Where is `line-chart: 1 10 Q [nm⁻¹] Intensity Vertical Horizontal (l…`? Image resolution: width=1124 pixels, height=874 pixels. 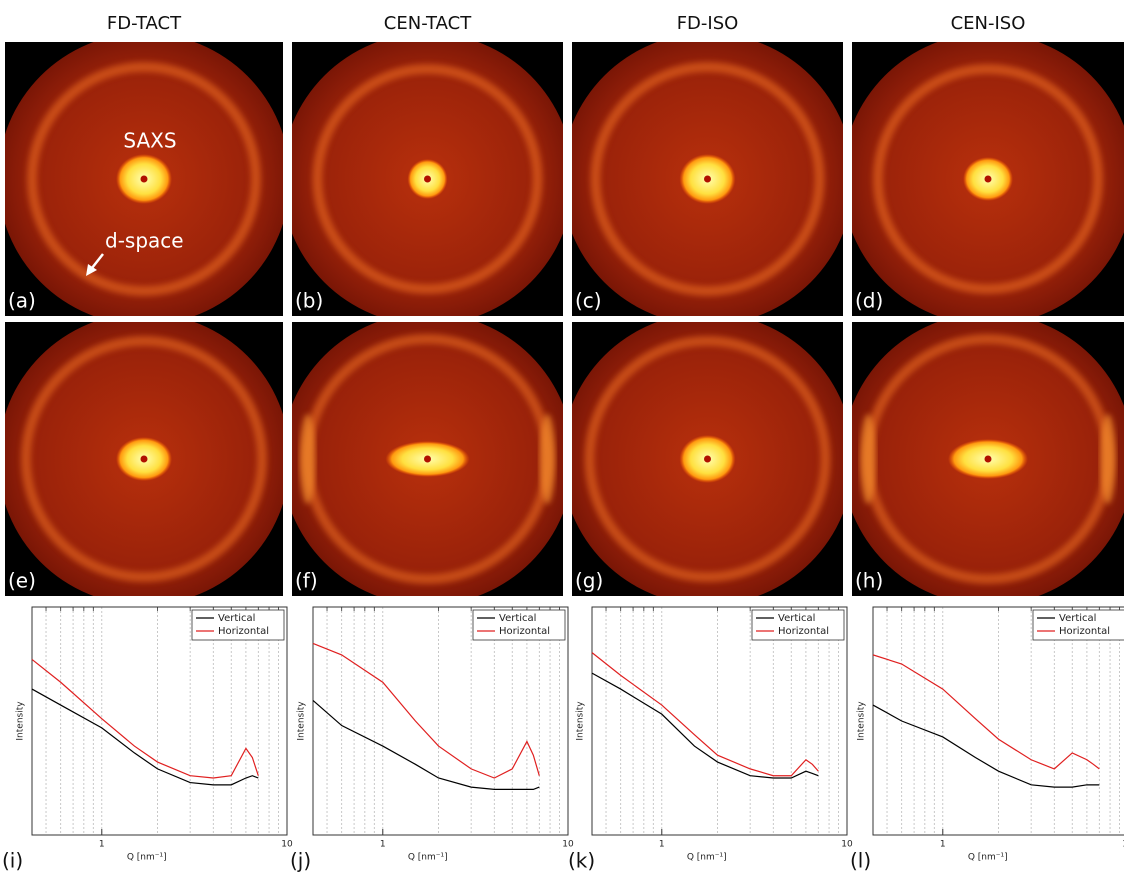 line-chart: 1 10 Q [nm⁻¹] Intensity Vertical Horizontal (l… is located at coordinates (987, 739).